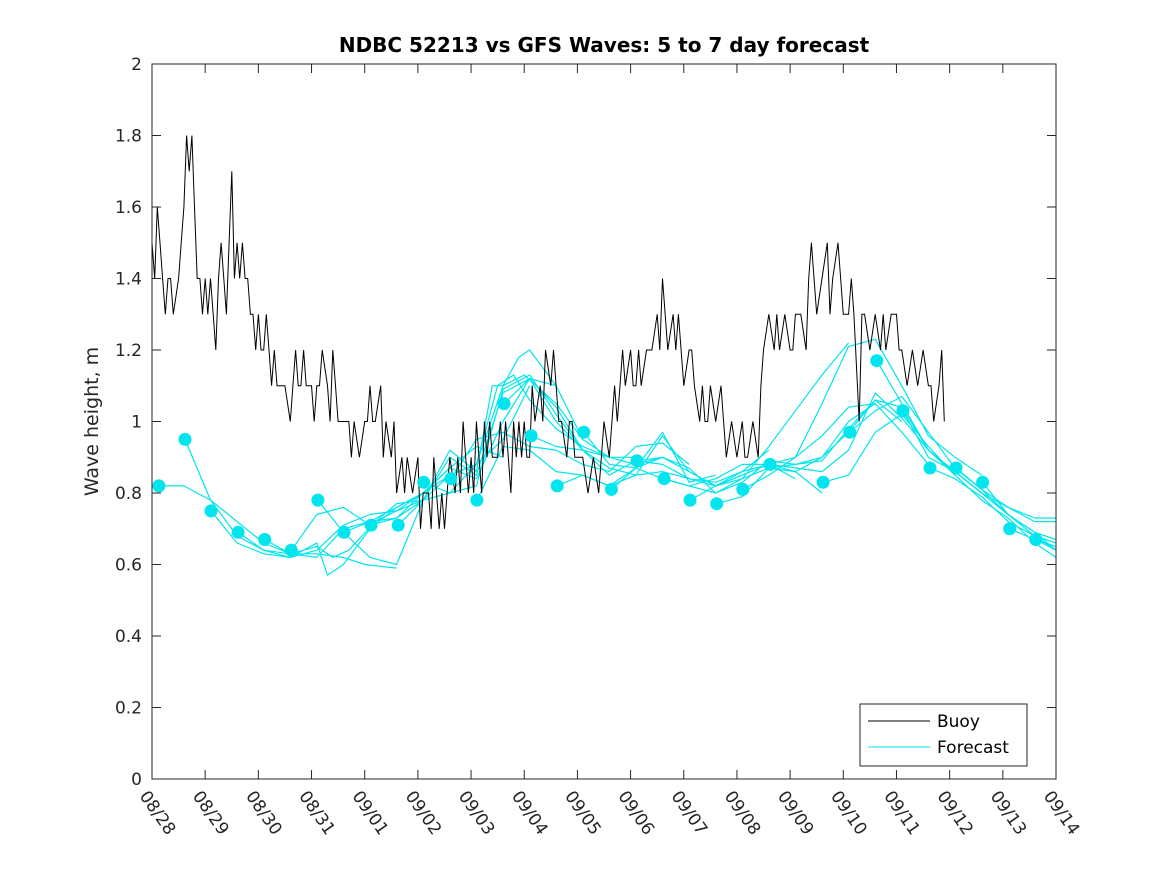  I want to click on legend-label-buoy: Buoy, so click(958, 722).